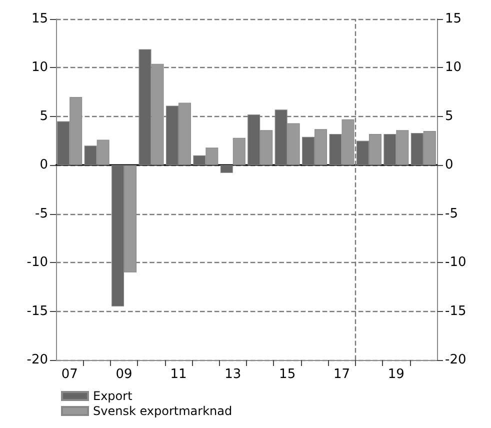 The height and width of the screenshot is (428, 491). Describe the element at coordinates (124, 374) in the screenshot. I see `x-tick-label: 09` at that location.